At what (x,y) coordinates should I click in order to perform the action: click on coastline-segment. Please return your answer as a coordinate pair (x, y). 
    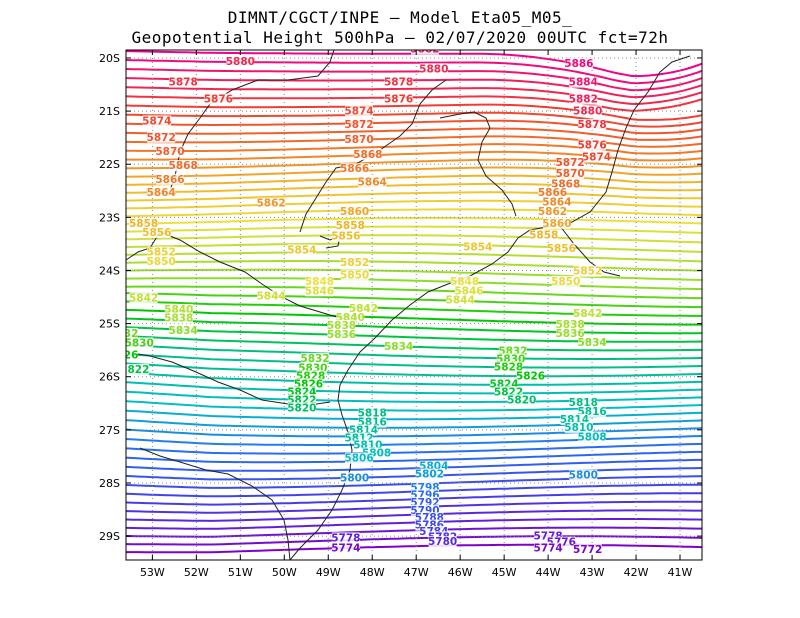
    Looking at the image, I should click on (143, 246).